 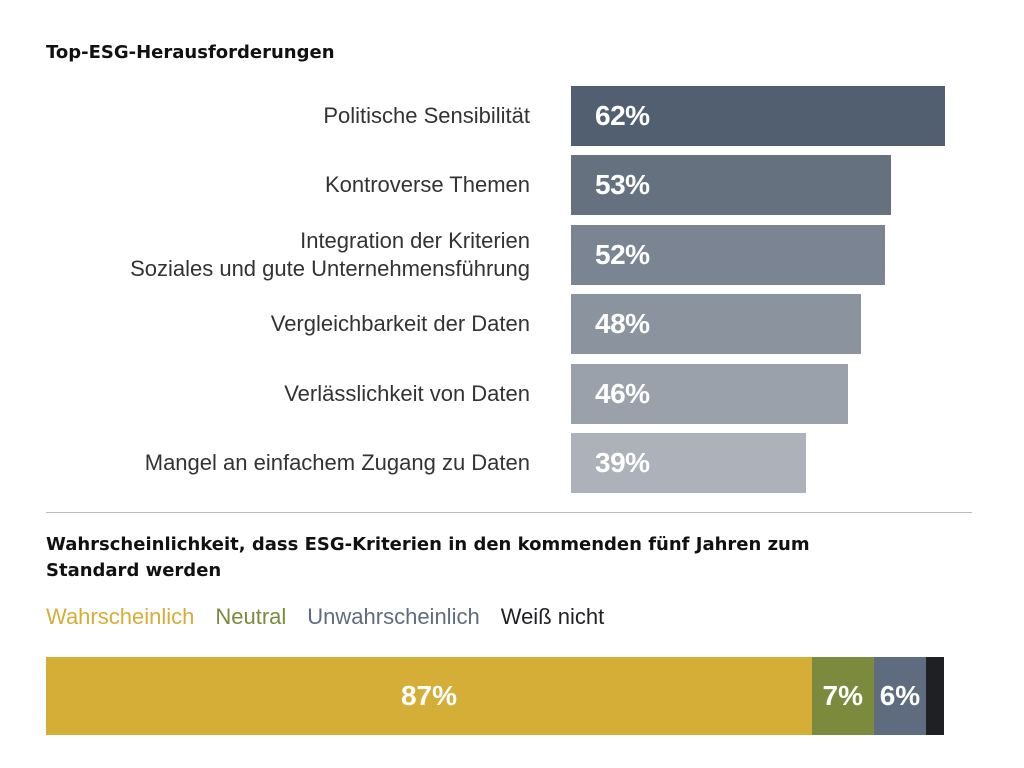 What do you see at coordinates (710, 393) in the screenshot?
I see `bar: 46%` at bounding box center [710, 393].